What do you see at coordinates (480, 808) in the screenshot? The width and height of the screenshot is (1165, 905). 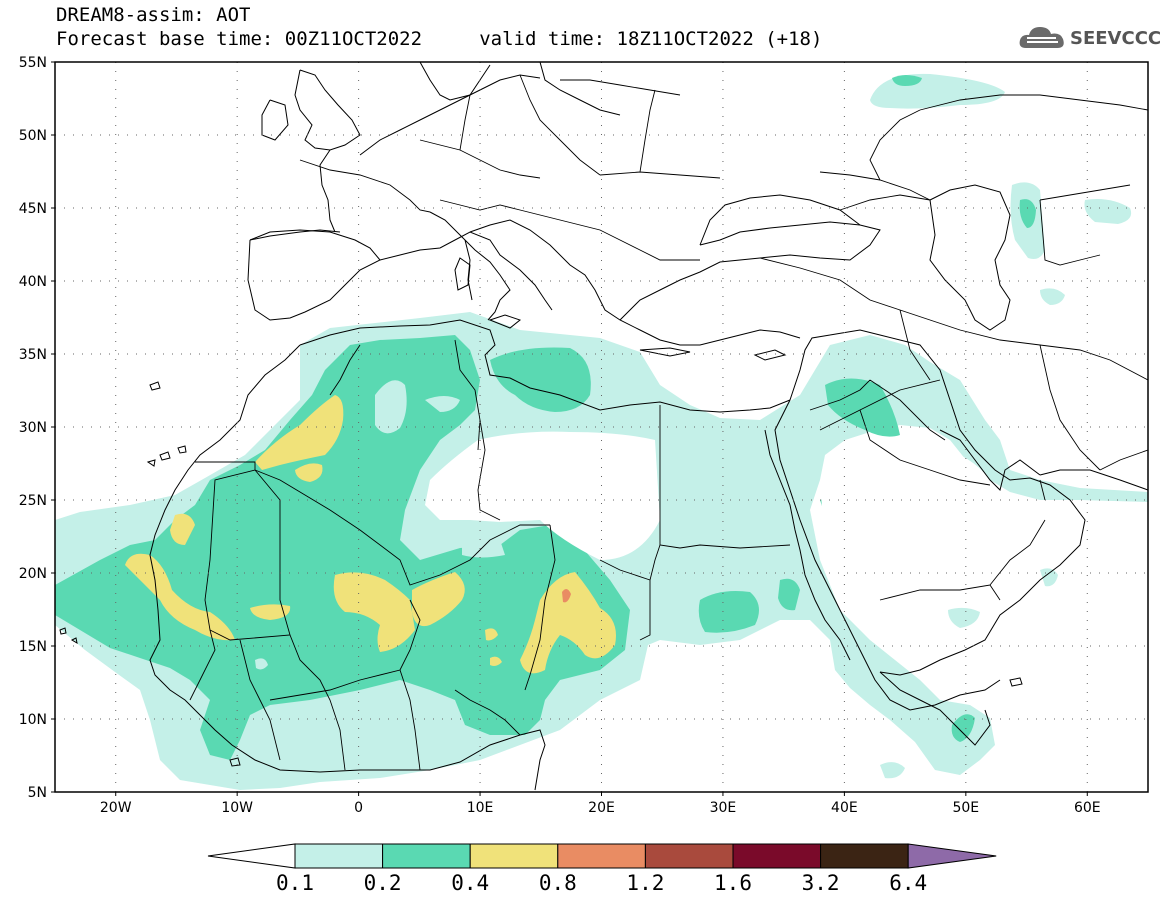 I see `lon-label: 10E` at bounding box center [480, 808].